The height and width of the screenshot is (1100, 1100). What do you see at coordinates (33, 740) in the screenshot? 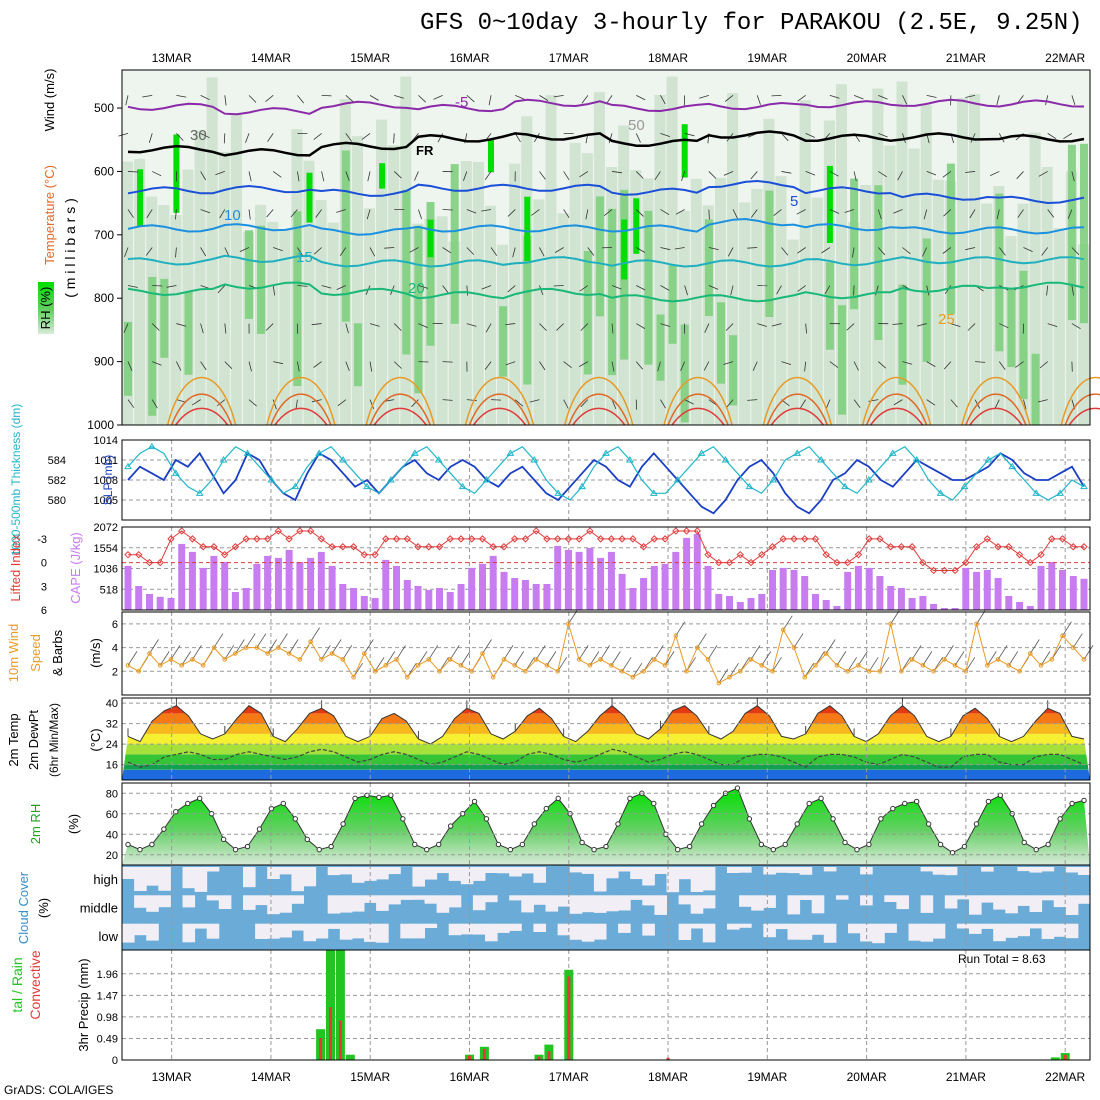
I see `temp2m-axis-title-2: 2m DewPt` at bounding box center [33, 740].